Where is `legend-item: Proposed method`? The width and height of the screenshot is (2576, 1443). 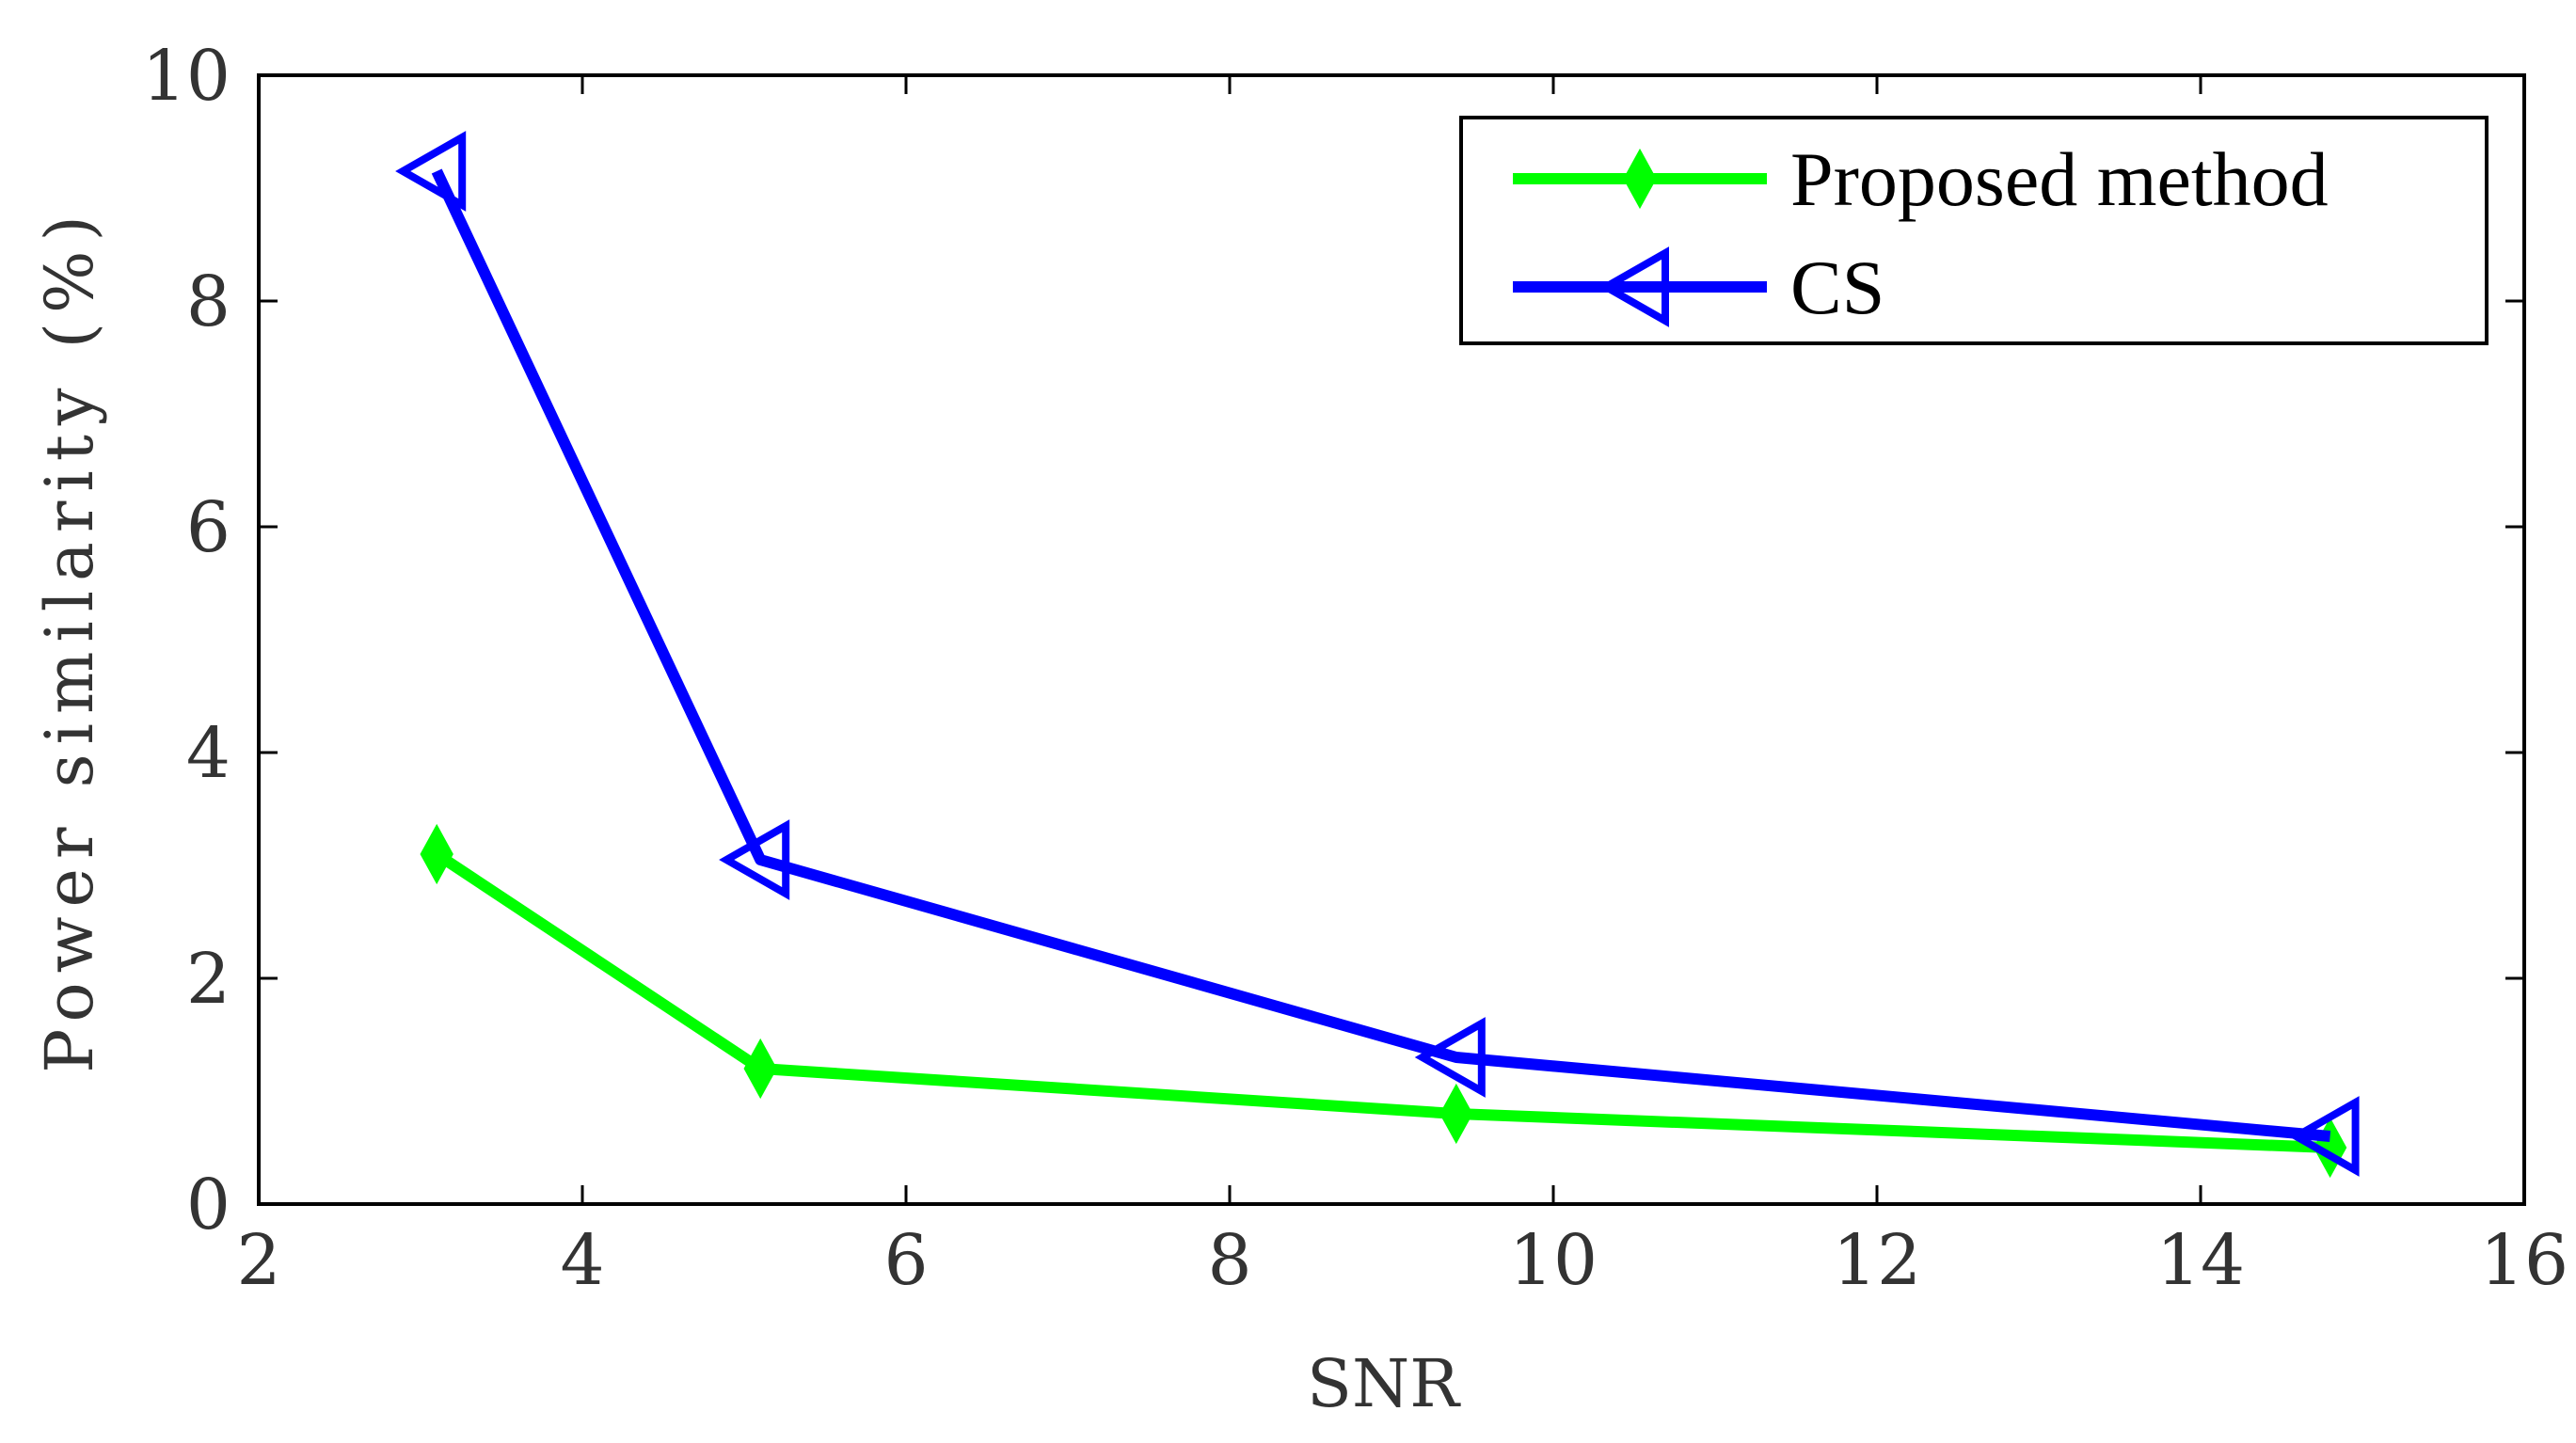
legend-item: Proposed method is located at coordinates (1921, 179).